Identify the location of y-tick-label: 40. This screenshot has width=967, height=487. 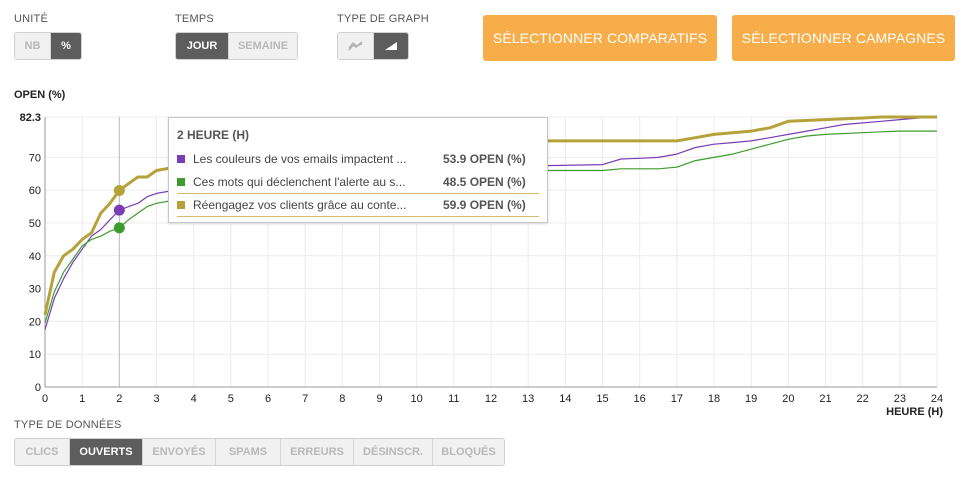
(35, 257).